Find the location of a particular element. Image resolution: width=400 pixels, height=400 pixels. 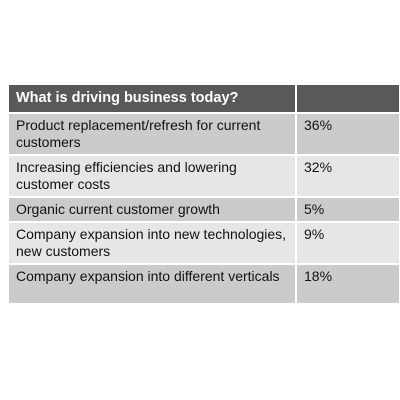

table-header-row: What is driving business today? is located at coordinates (204, 99).